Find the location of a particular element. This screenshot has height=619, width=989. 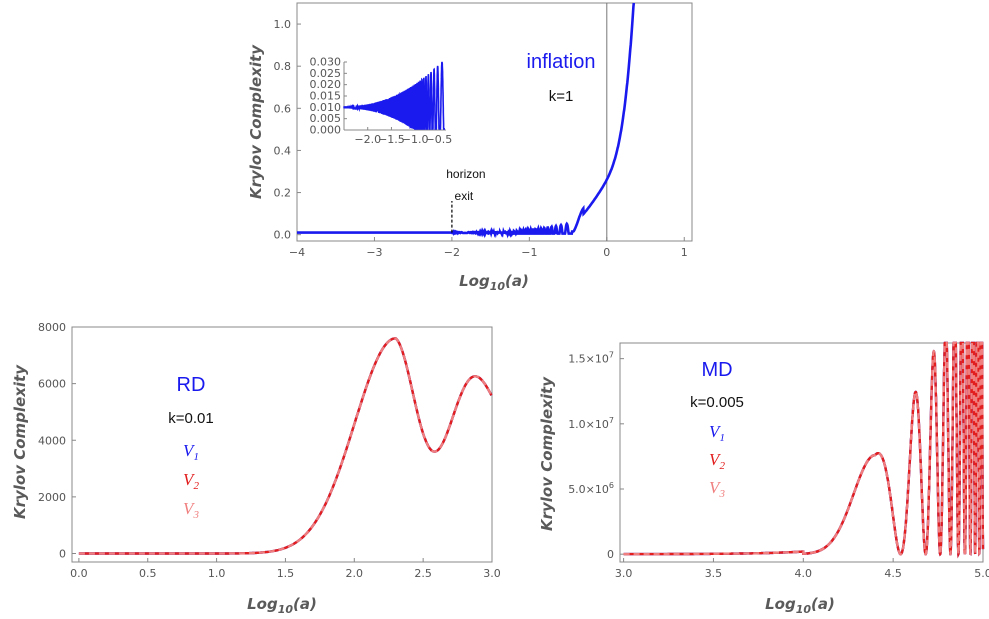

inset-x-tick-label: −1.0 is located at coordinates (415, 139).